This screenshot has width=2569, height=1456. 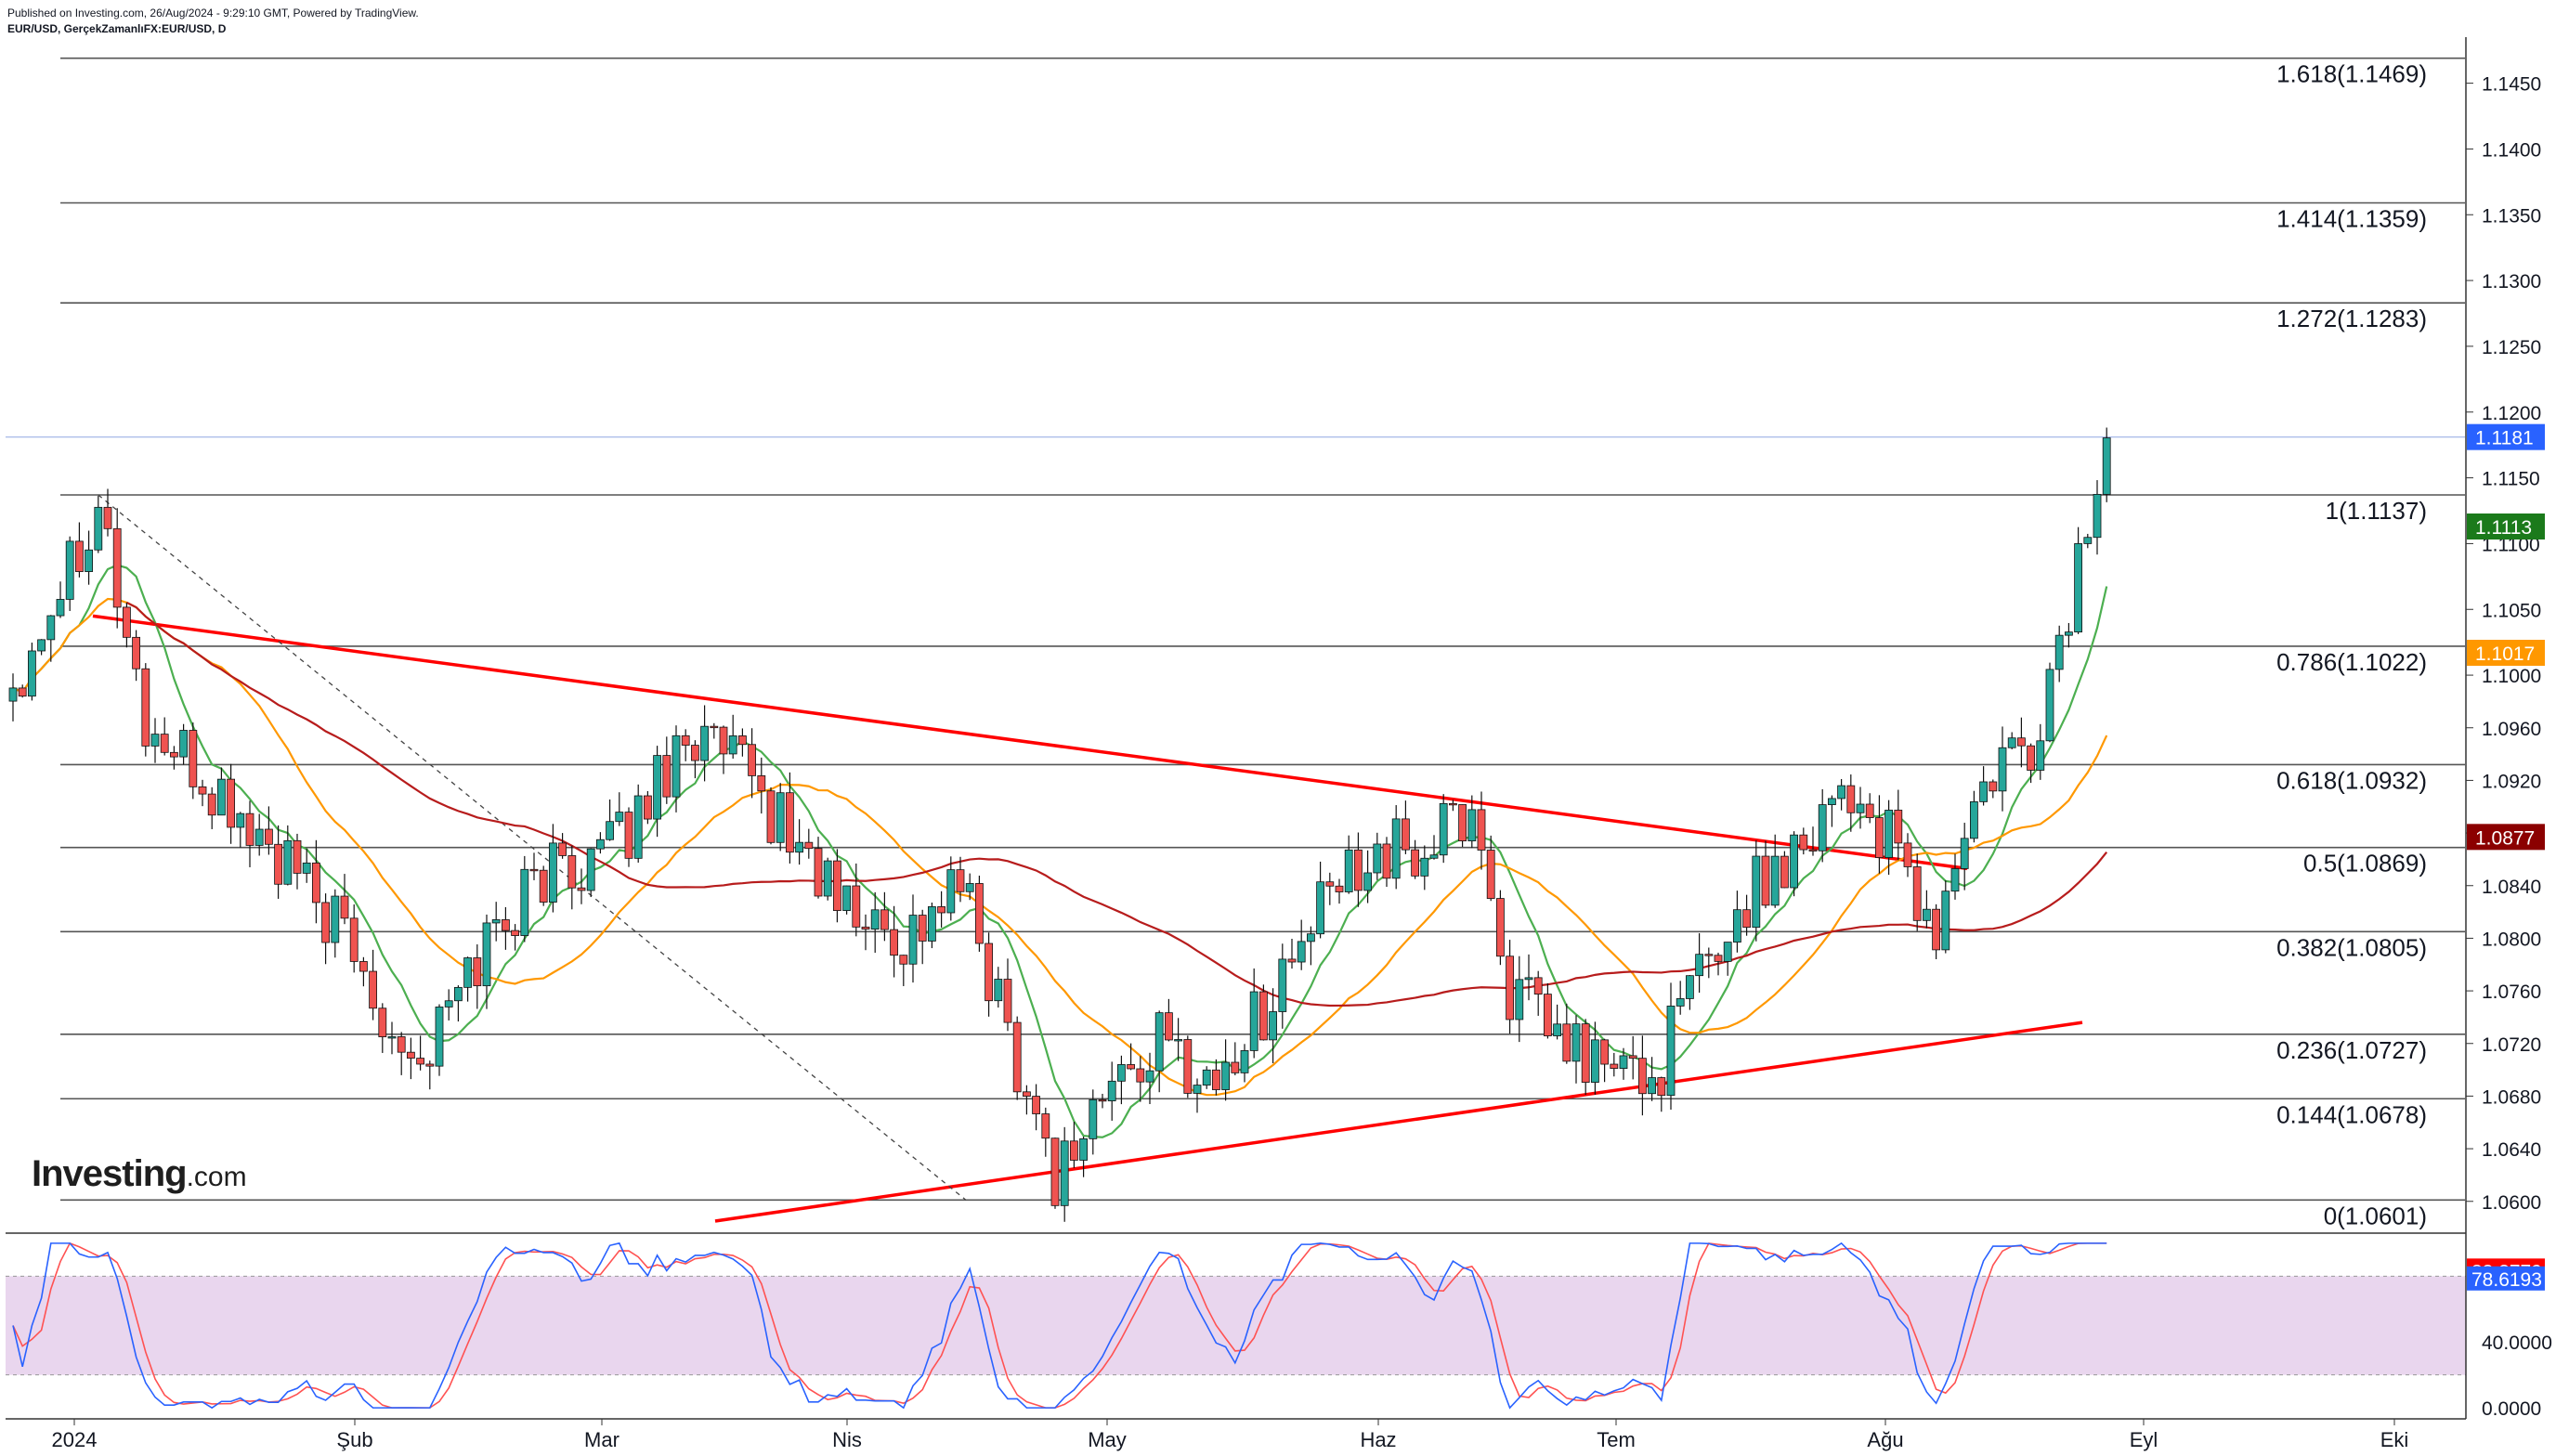 What do you see at coordinates (2351, 662) in the screenshot?
I see `fib-label: 0.786(1.1022)` at bounding box center [2351, 662].